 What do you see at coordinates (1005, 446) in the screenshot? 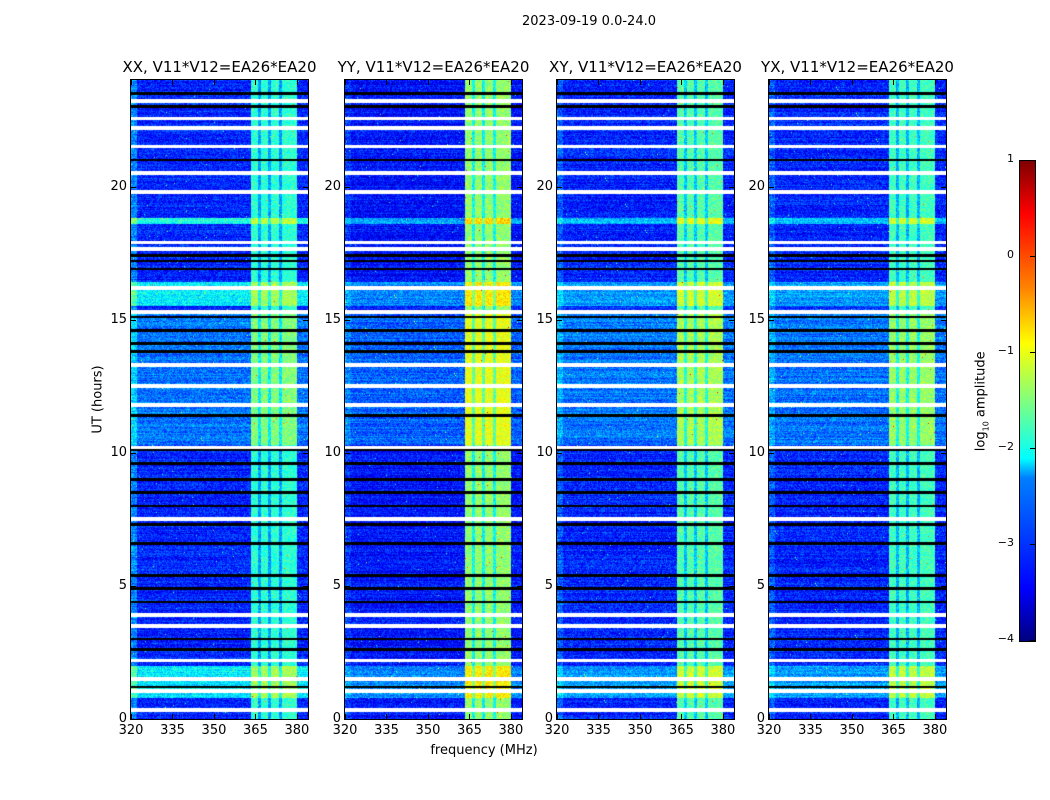
I see `colorbar-tick-label: −2` at bounding box center [1005, 446].